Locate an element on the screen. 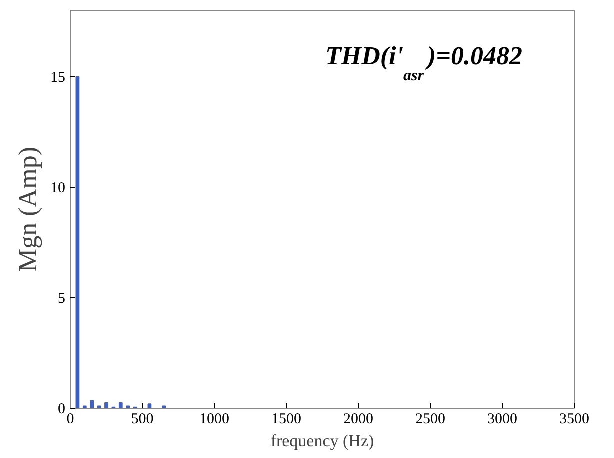  x-tick-label: 2500 is located at coordinates (431, 420).